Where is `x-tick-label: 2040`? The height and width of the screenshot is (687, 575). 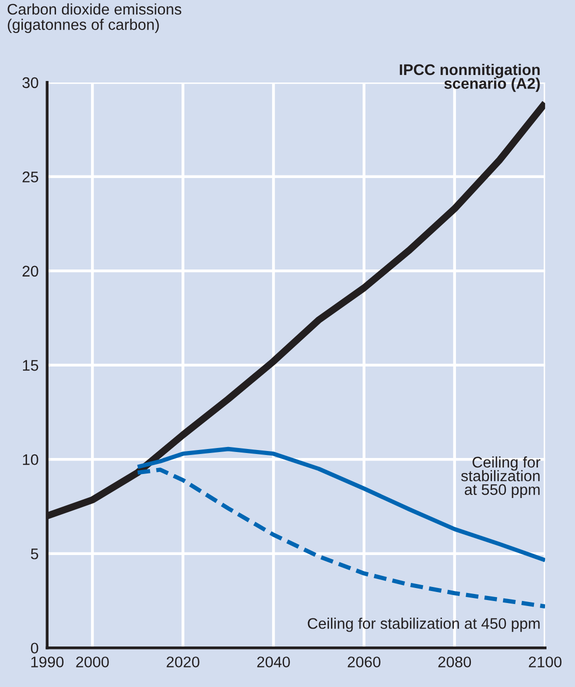 x-tick-label: 2040 is located at coordinates (273, 662).